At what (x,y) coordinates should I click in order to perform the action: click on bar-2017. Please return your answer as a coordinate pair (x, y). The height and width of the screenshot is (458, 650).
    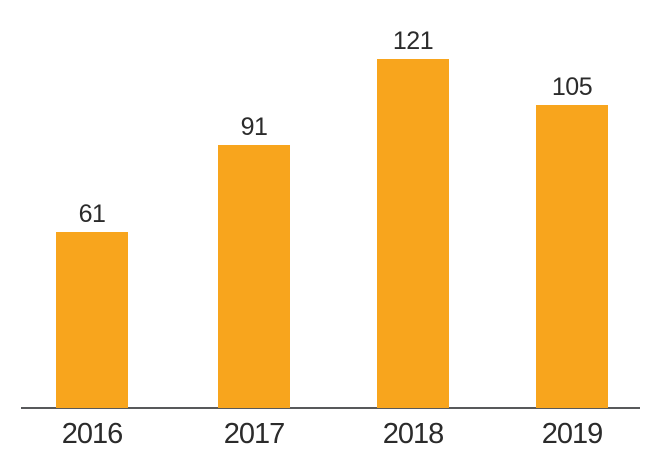
    Looking at the image, I should click on (254, 276).